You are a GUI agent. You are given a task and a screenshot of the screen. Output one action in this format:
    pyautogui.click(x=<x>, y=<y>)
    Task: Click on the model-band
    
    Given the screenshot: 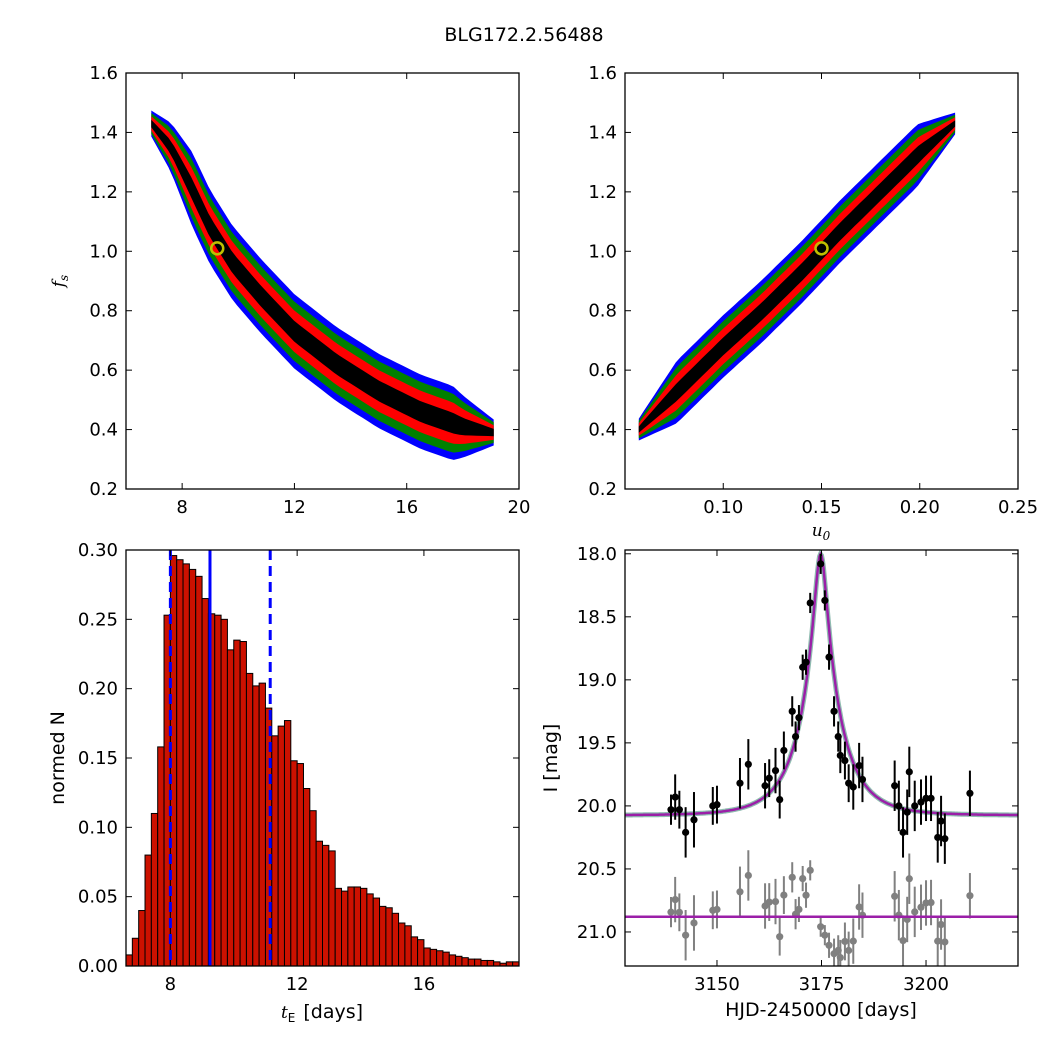 What is the action you would take?
    pyautogui.click(x=821, y=684)
    